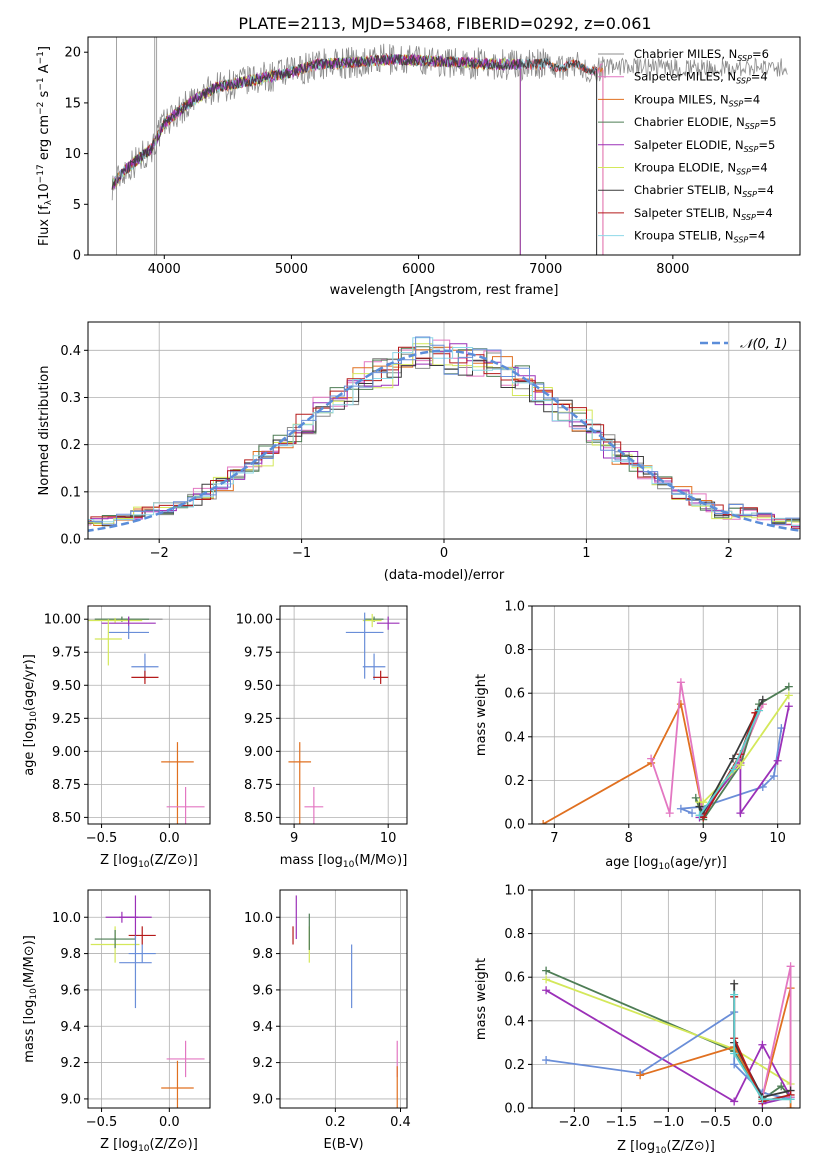 This screenshot has width=819, height=1170. I want to click on y-tick-label: 0.6, so click(514, 978).